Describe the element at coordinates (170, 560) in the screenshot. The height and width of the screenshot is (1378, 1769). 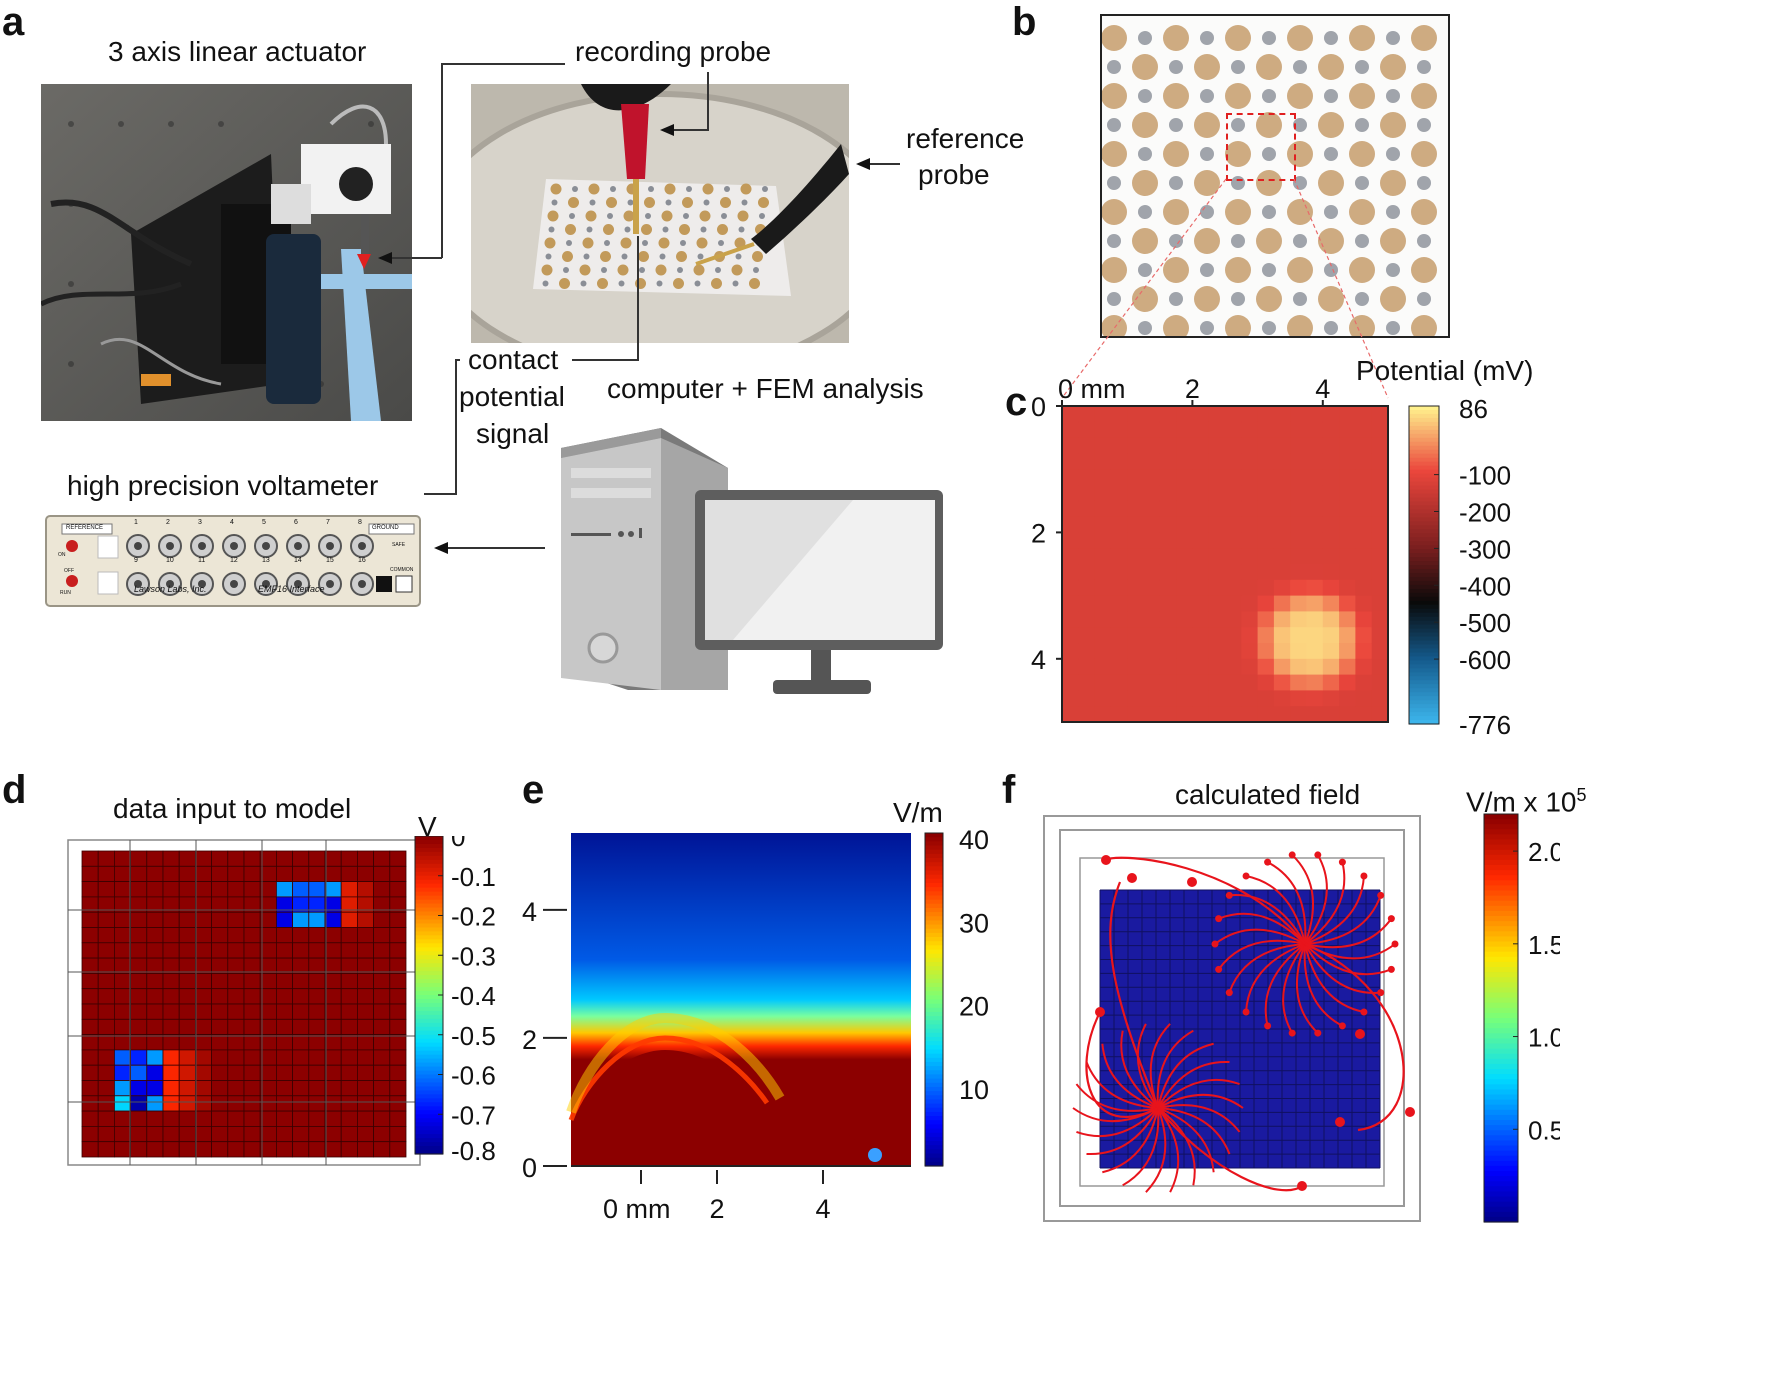
I see `channel-label: 10` at that location.